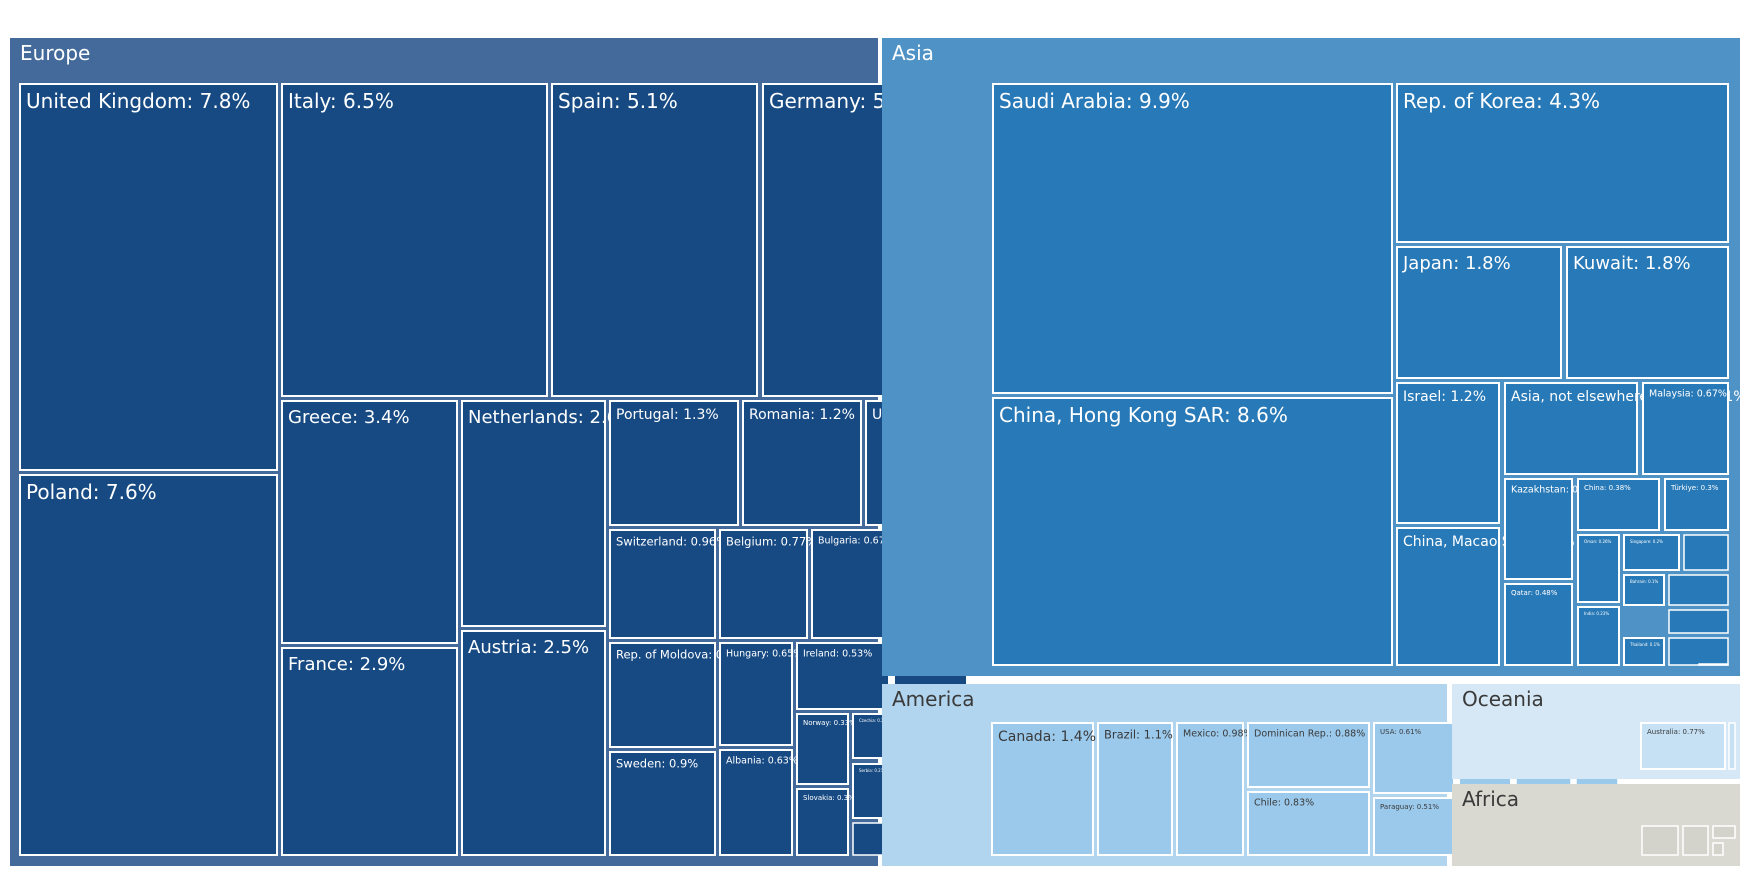  What do you see at coordinates (1284, 803) in the screenshot?
I see `tile-label: Chile: 0.83%` at bounding box center [1284, 803].